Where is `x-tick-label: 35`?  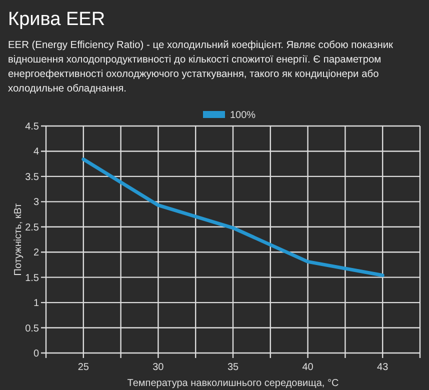
x-tick-label: 35 is located at coordinates (233, 367).